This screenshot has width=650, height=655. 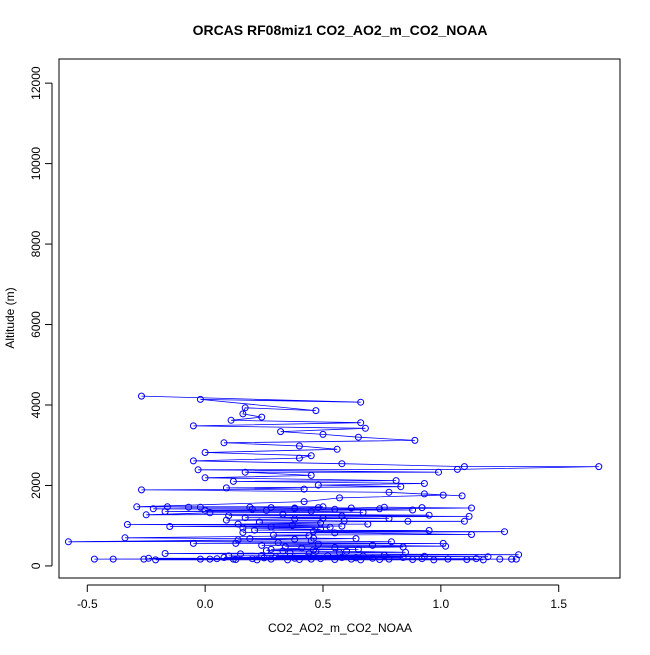 I want to click on y-axis-label: Altitude (m), so click(x=10, y=317).